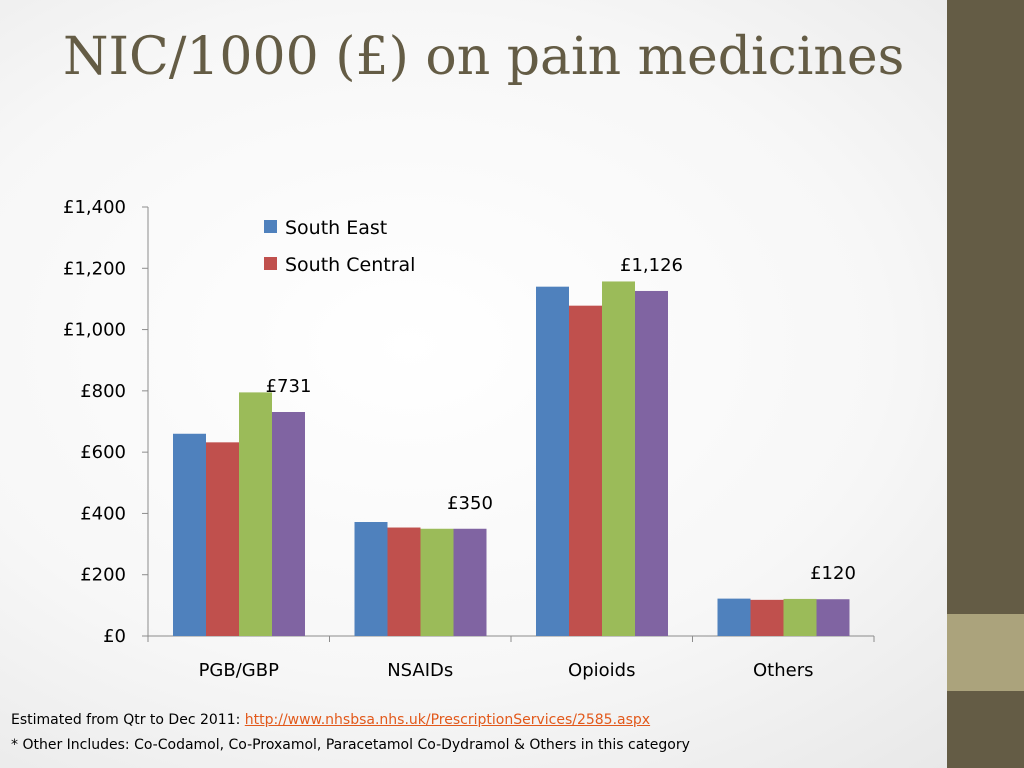 The height and width of the screenshot is (768, 1024). What do you see at coordinates (484, 57) in the screenshot?
I see `slide-title: NIC/1000 (£) on pain medicines` at bounding box center [484, 57].